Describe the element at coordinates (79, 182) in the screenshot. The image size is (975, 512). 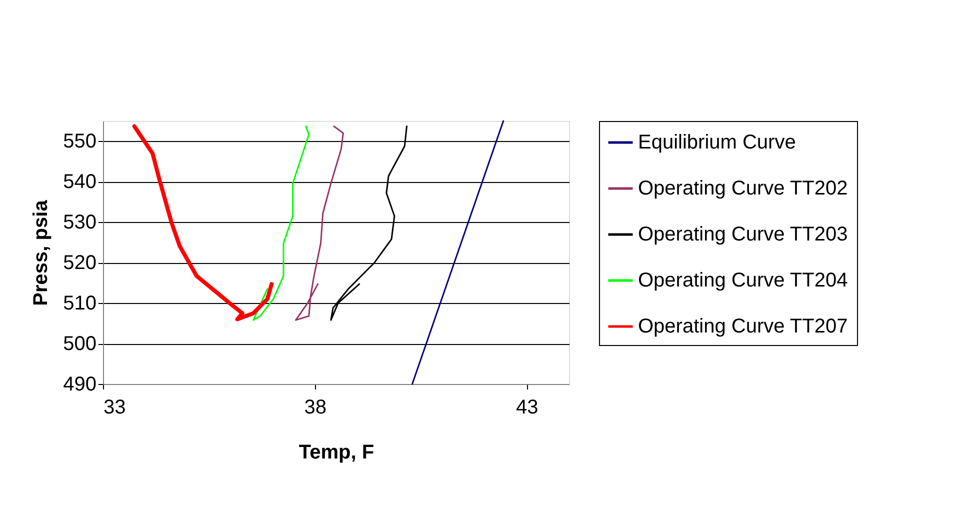
I see `y-tick-label: 540` at that location.